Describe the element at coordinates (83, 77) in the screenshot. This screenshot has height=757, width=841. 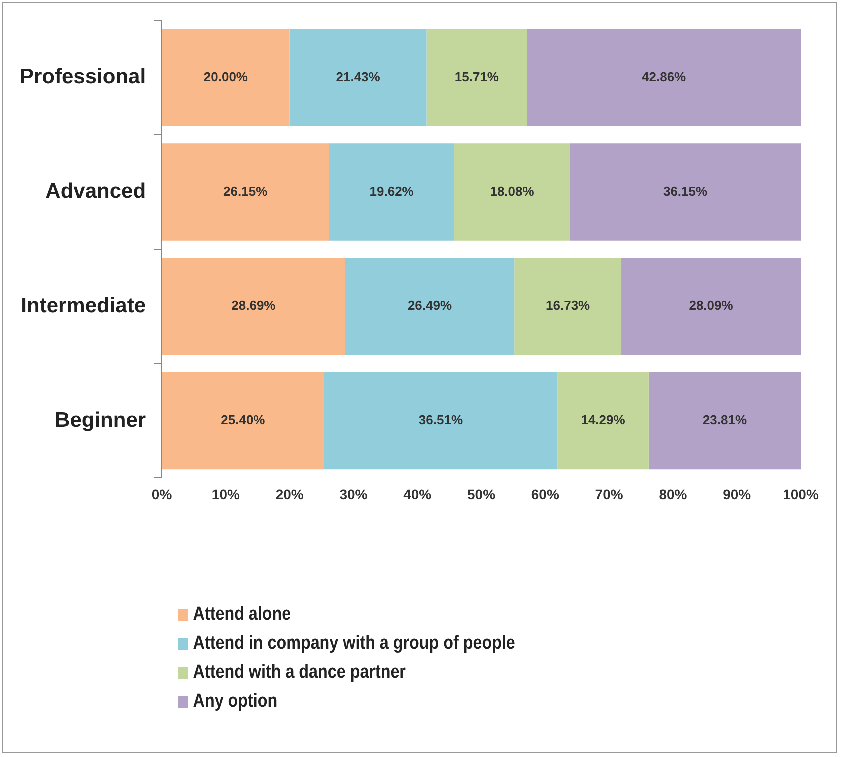
I see `y-tick-label: Professional` at that location.